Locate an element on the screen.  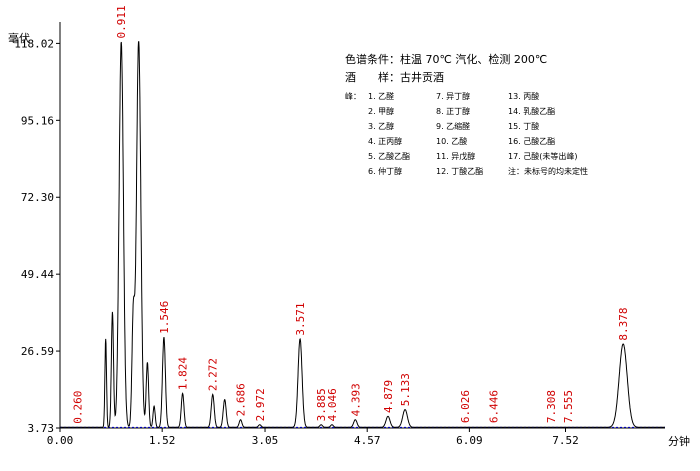
y-tick-label: 49.44 is located at coordinates (37, 274).